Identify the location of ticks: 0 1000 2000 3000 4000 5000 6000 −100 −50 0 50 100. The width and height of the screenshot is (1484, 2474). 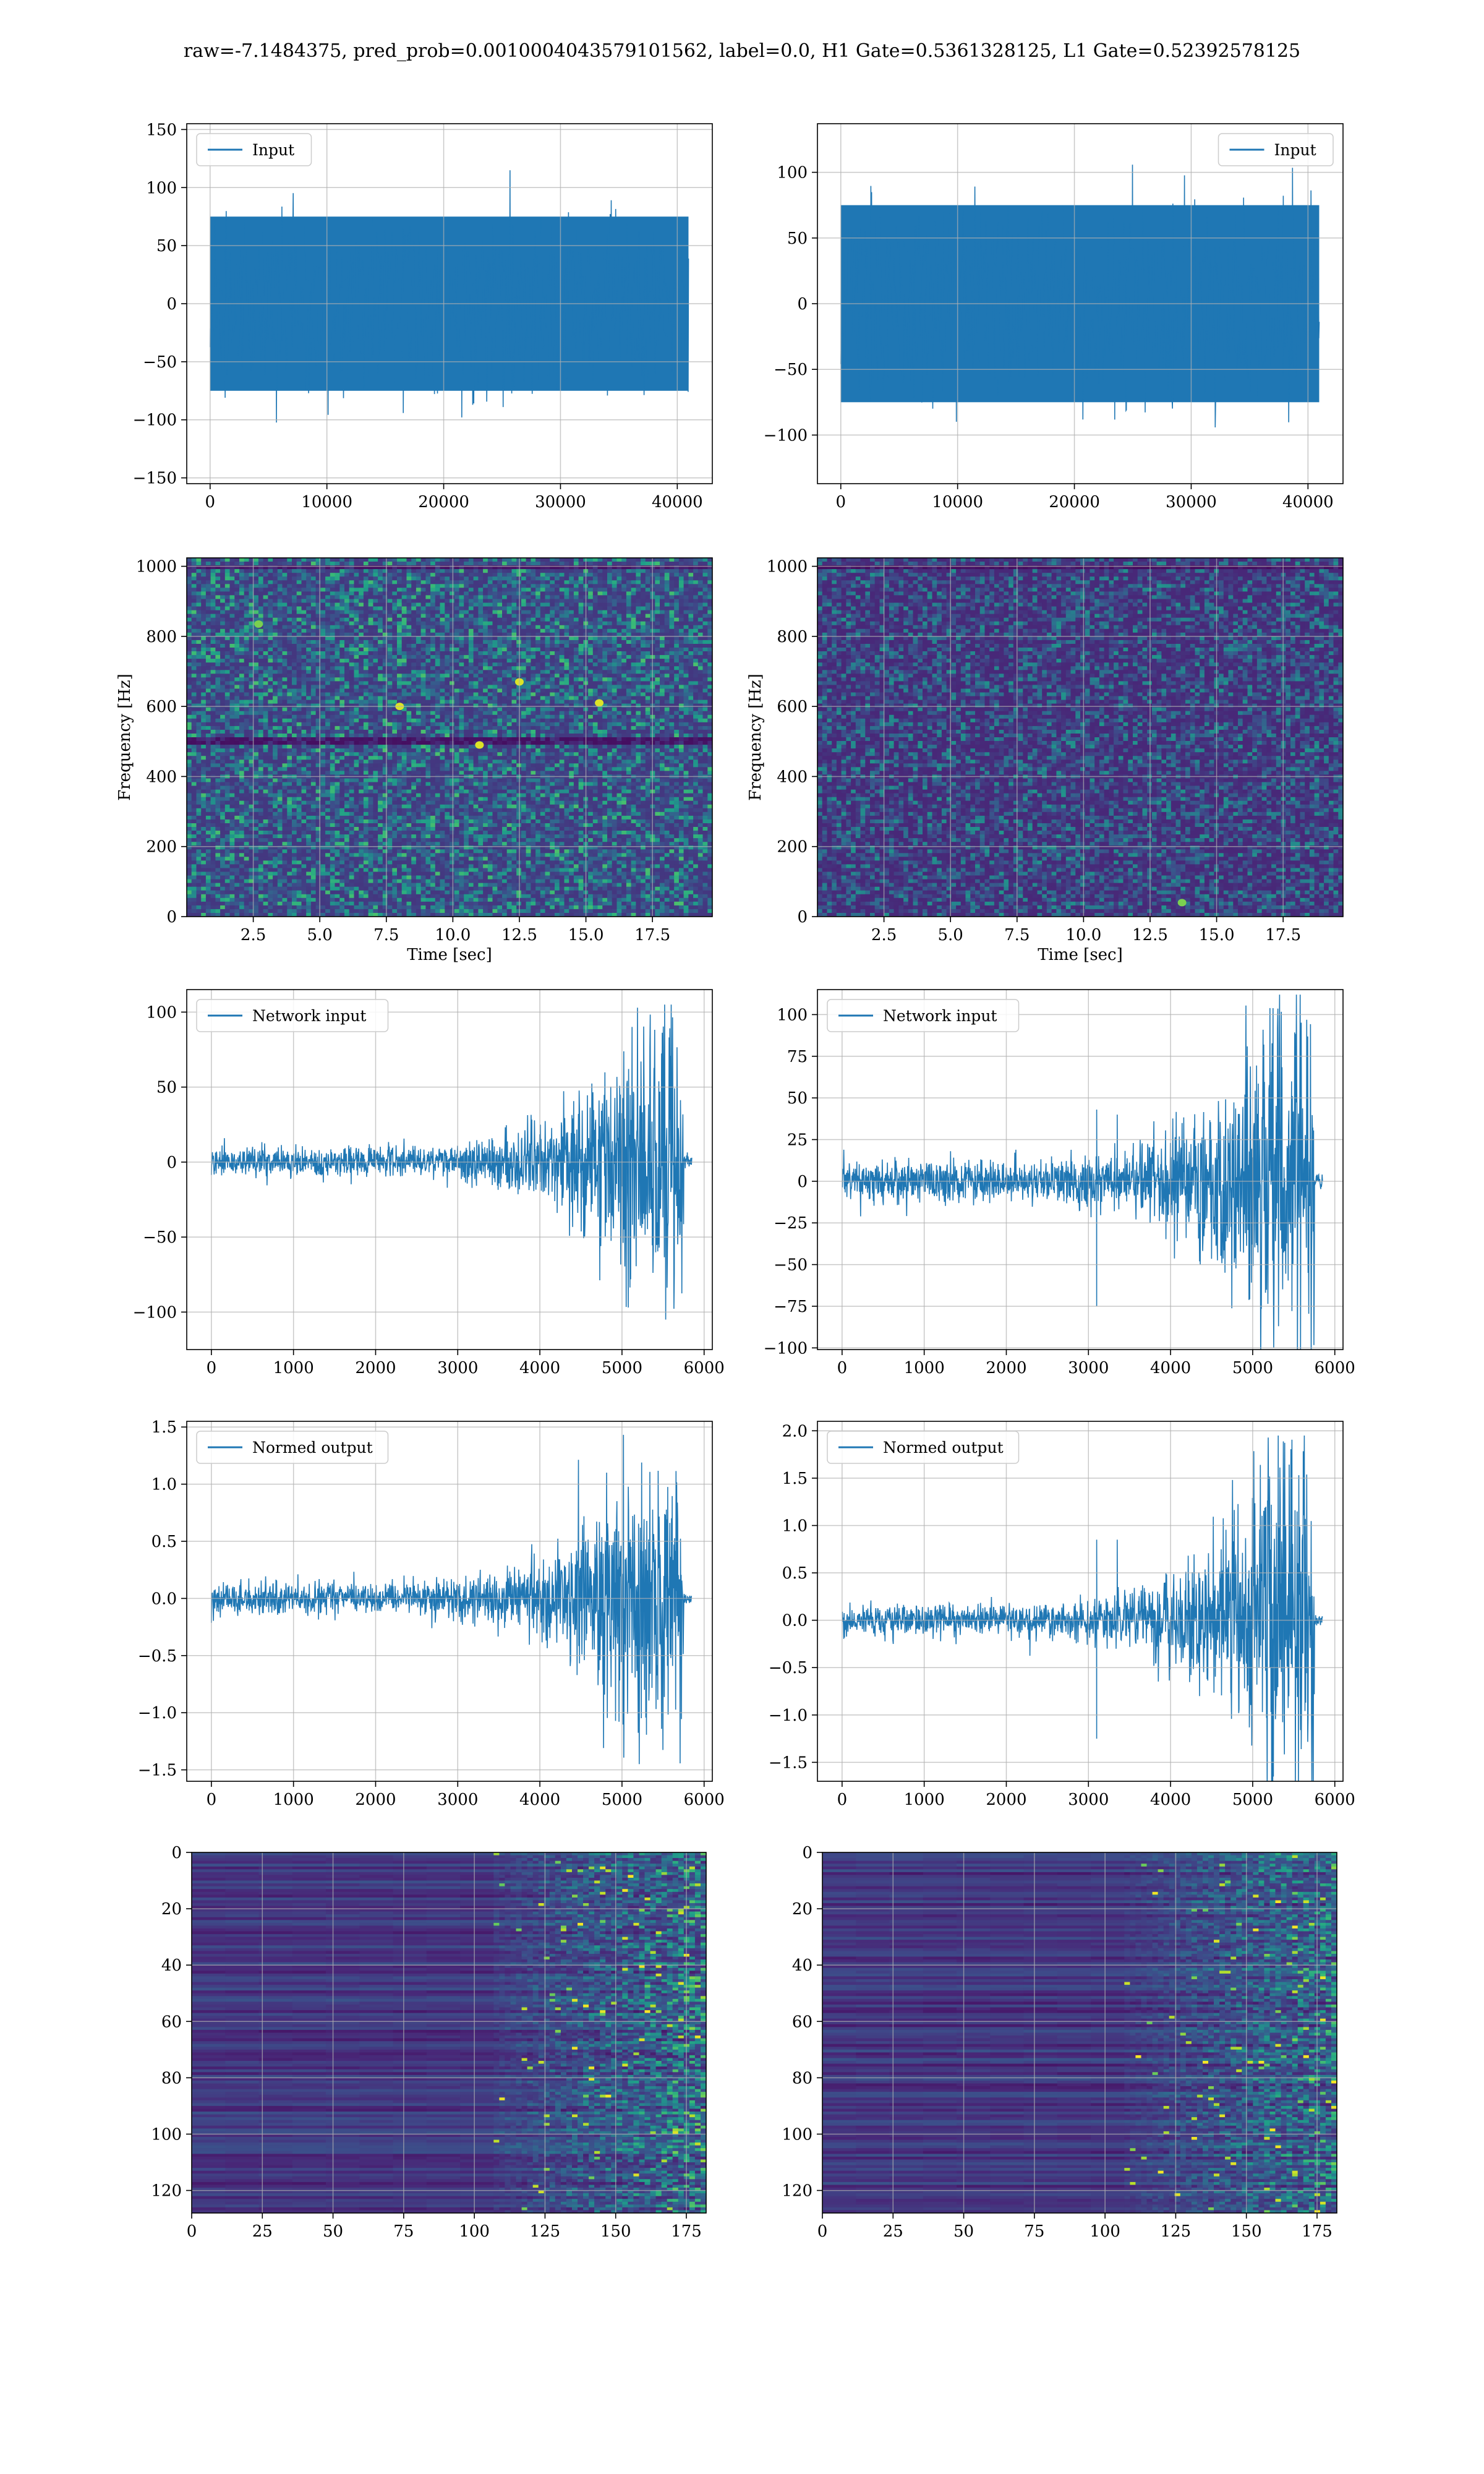
(429, 1190).